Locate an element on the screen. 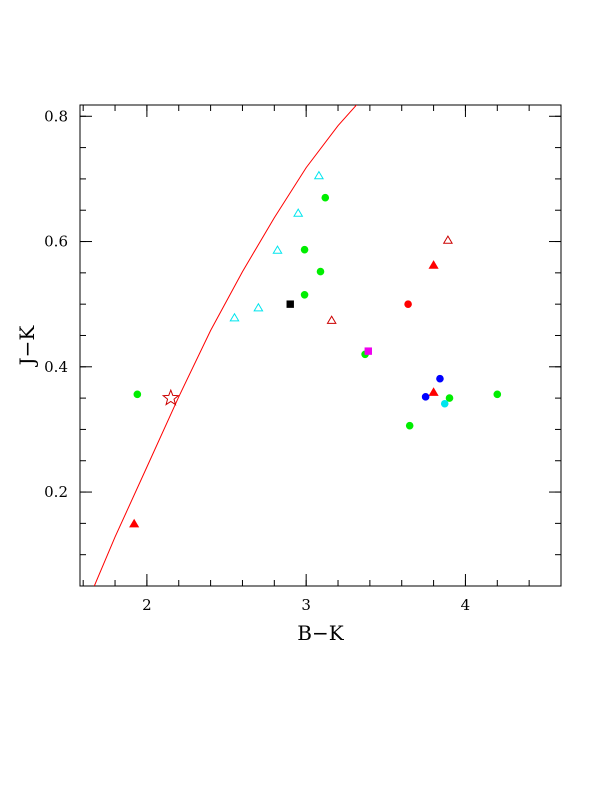  x-axis-label: B−K is located at coordinates (320, 633).